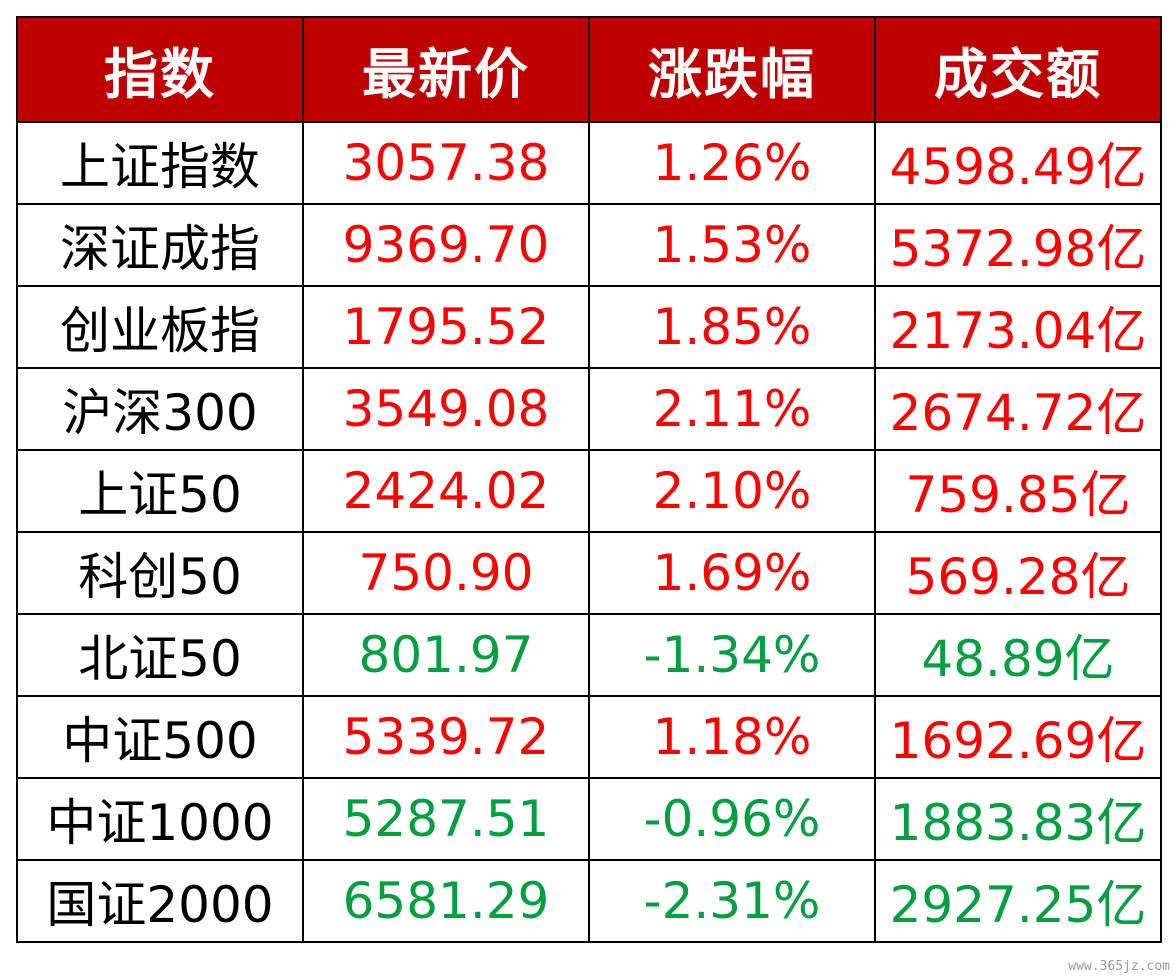 The width and height of the screenshot is (1176, 978). I want to click on latest-price: 3057.38, so click(446, 163).